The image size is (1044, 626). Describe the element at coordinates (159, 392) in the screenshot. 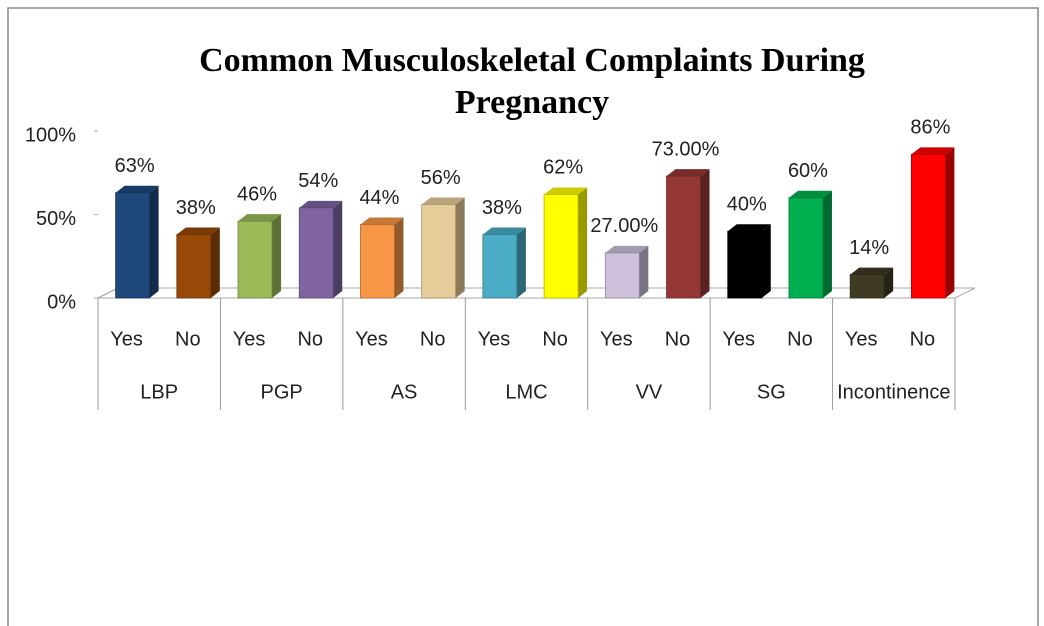

I see `group-label: LBP` at that location.